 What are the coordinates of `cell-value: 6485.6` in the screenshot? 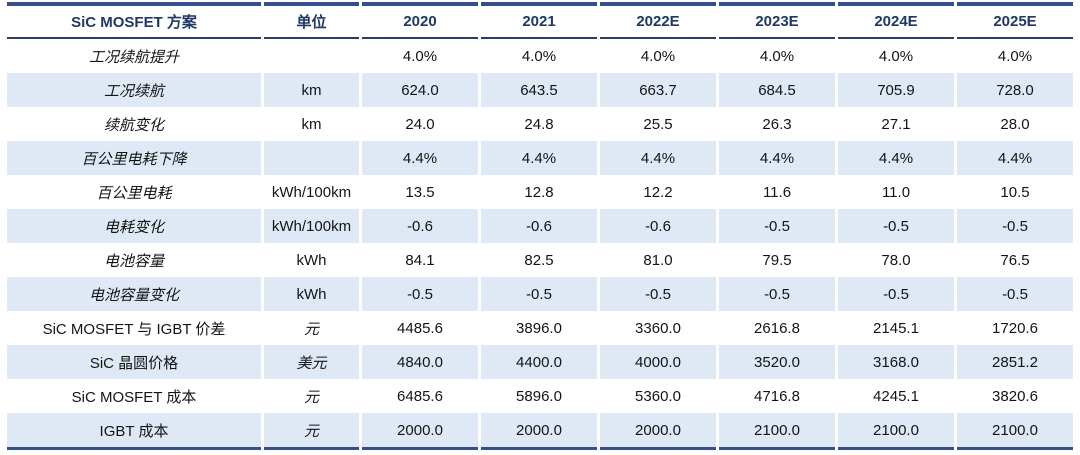 It's located at (420, 396).